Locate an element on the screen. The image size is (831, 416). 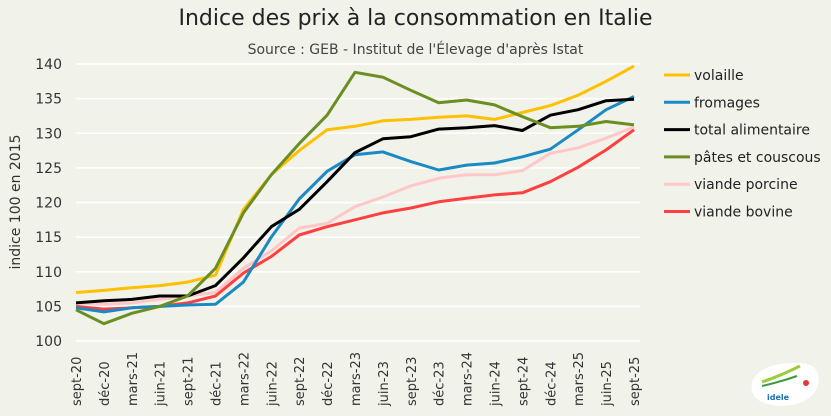
legend-label: pâtes et couscous is located at coordinates (757, 158).